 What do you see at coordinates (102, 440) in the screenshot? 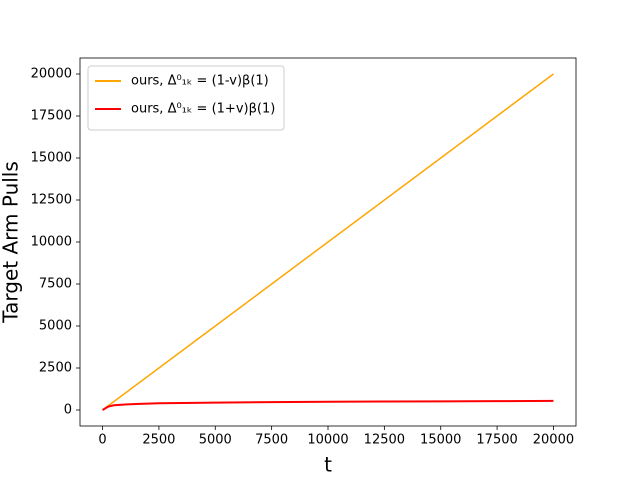
I see `x-tick-label: 0` at bounding box center [102, 440].